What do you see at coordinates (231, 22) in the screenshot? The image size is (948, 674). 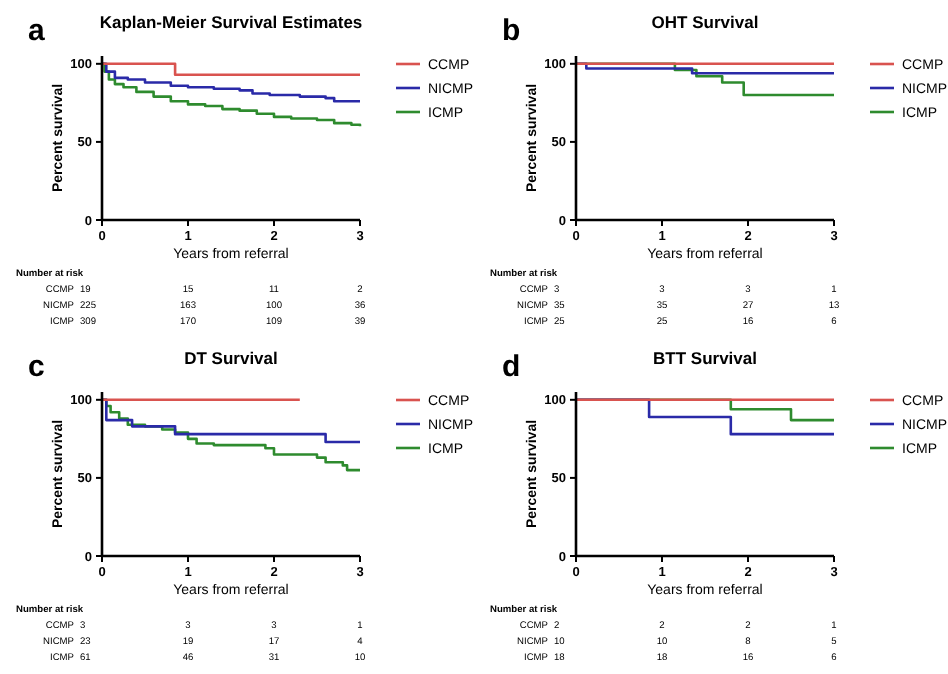 I see `chart-title: Kaplan-Meier Survival Estimates` at bounding box center [231, 22].